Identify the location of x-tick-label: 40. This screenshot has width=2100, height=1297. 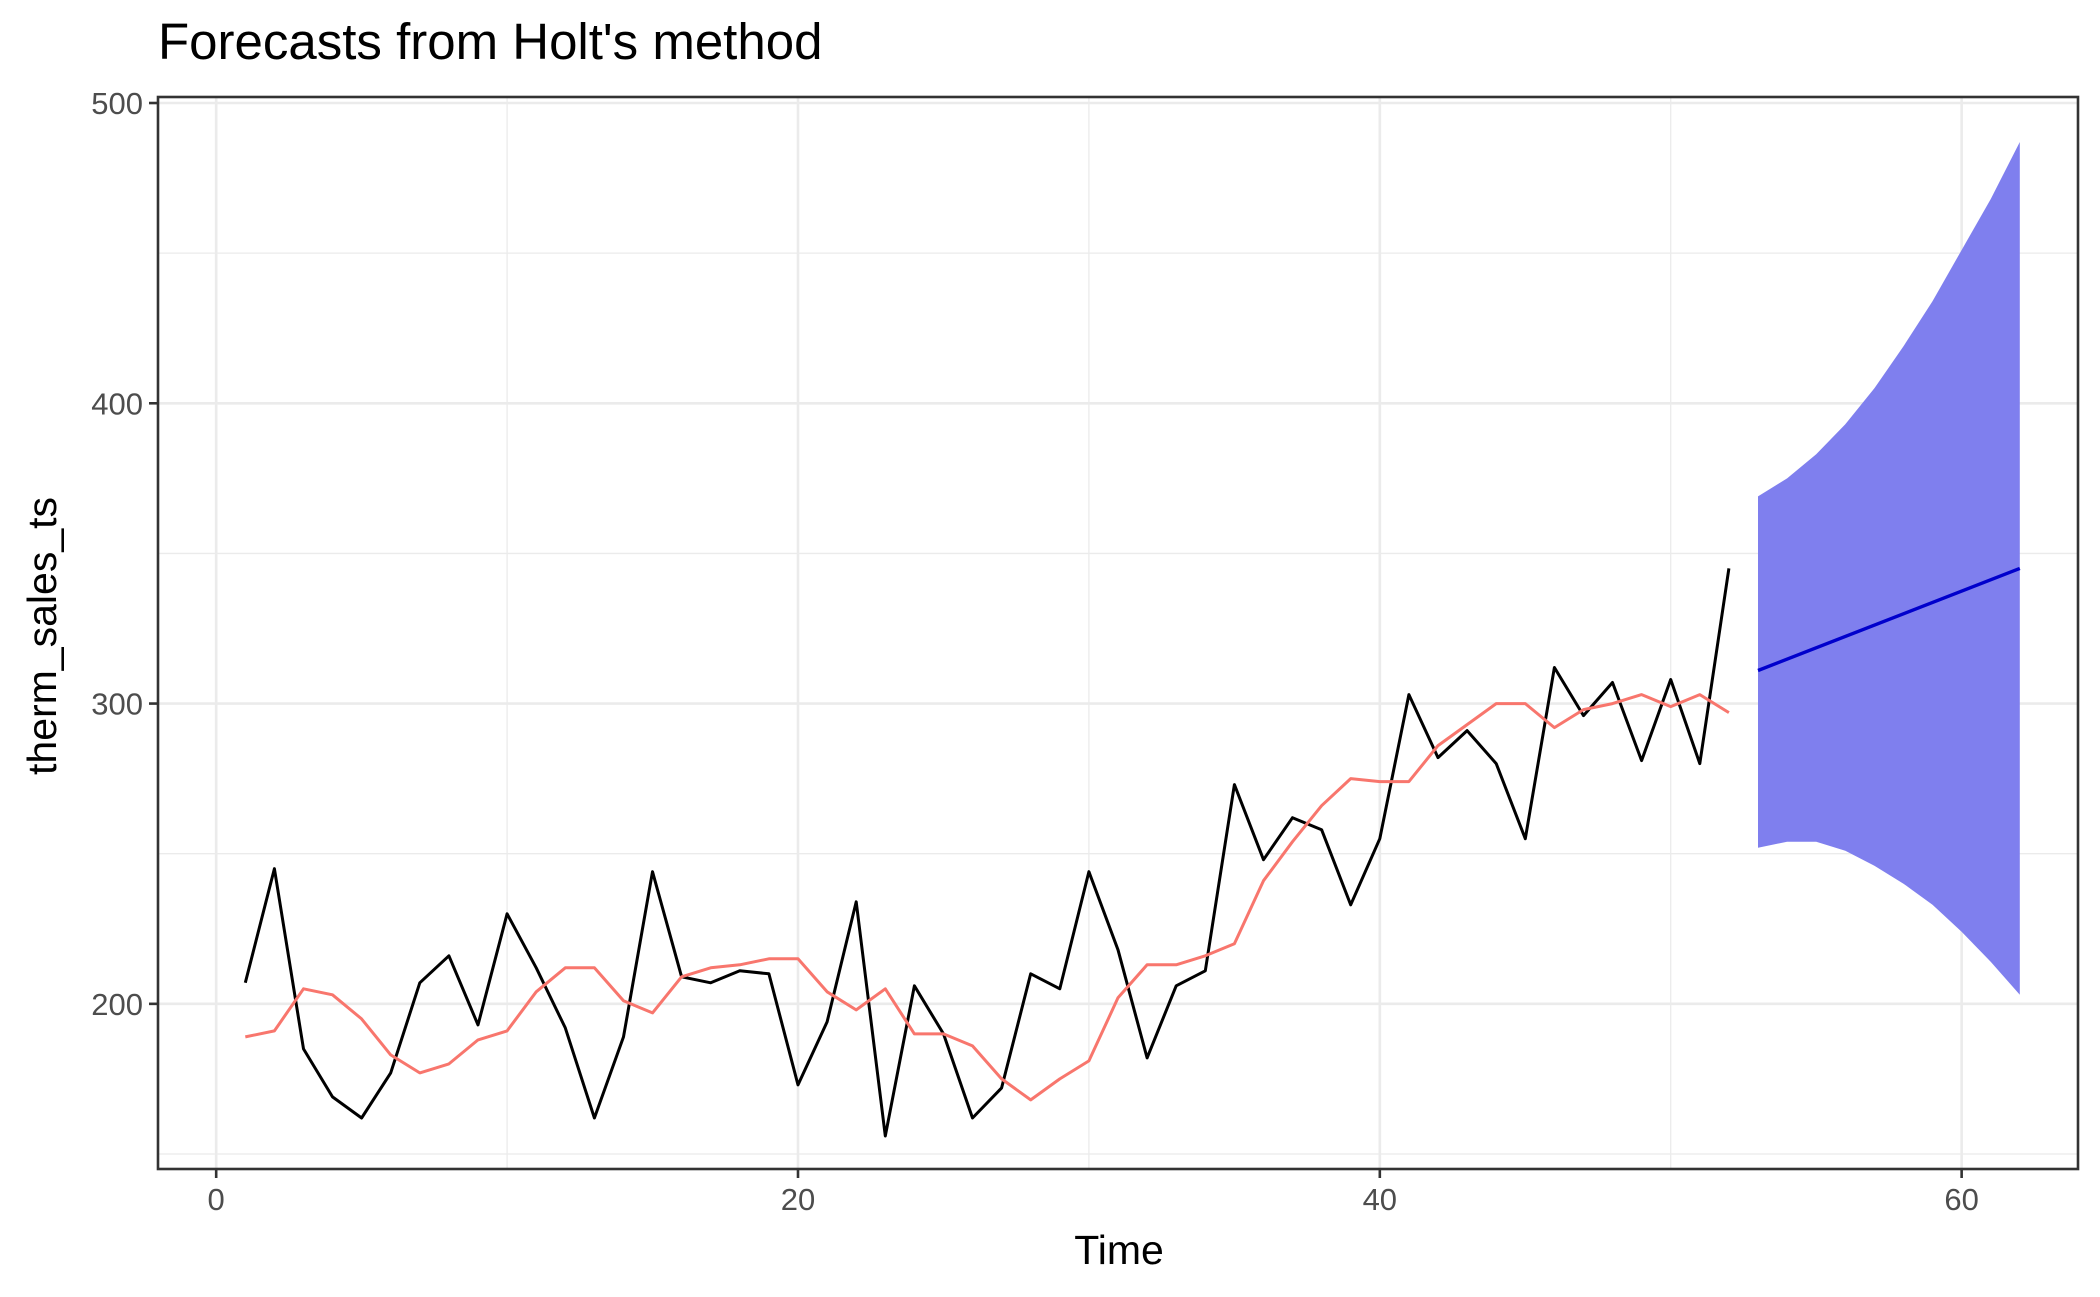
(1380, 1199).